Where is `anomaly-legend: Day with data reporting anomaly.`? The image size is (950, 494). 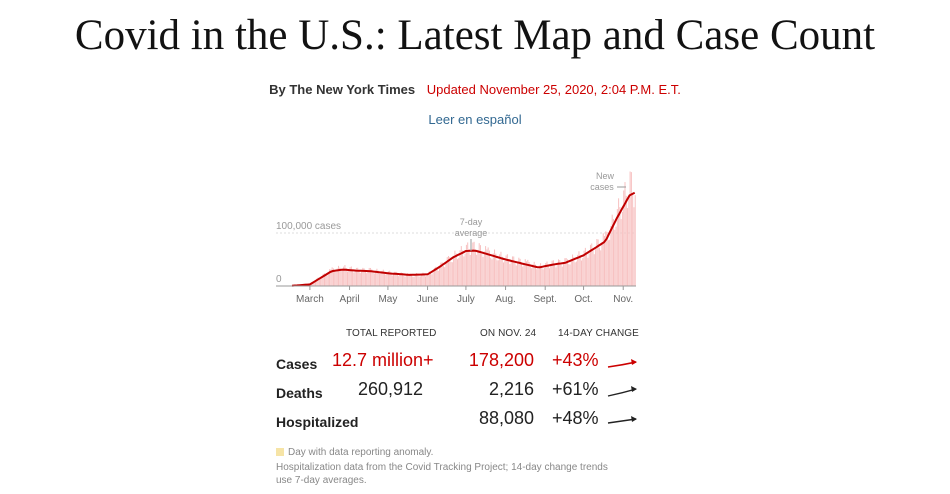 anomaly-legend: Day with data reporting anomaly. is located at coordinates (354, 452).